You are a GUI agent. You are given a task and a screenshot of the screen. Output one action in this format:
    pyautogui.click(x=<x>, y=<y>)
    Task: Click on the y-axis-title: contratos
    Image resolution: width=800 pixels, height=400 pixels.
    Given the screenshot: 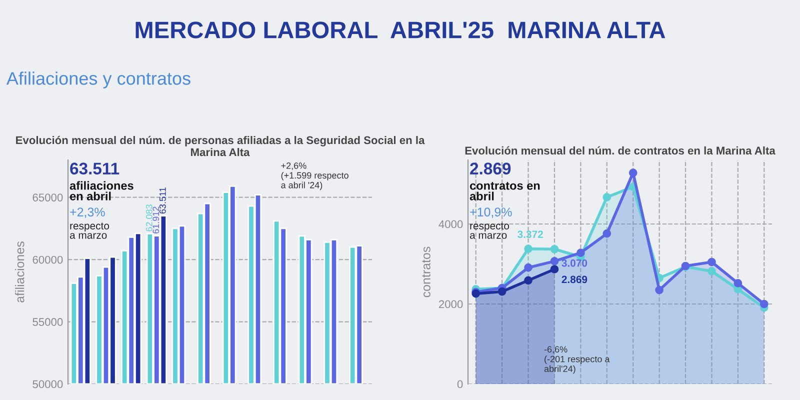 What is the action you would take?
    pyautogui.click(x=426, y=272)
    